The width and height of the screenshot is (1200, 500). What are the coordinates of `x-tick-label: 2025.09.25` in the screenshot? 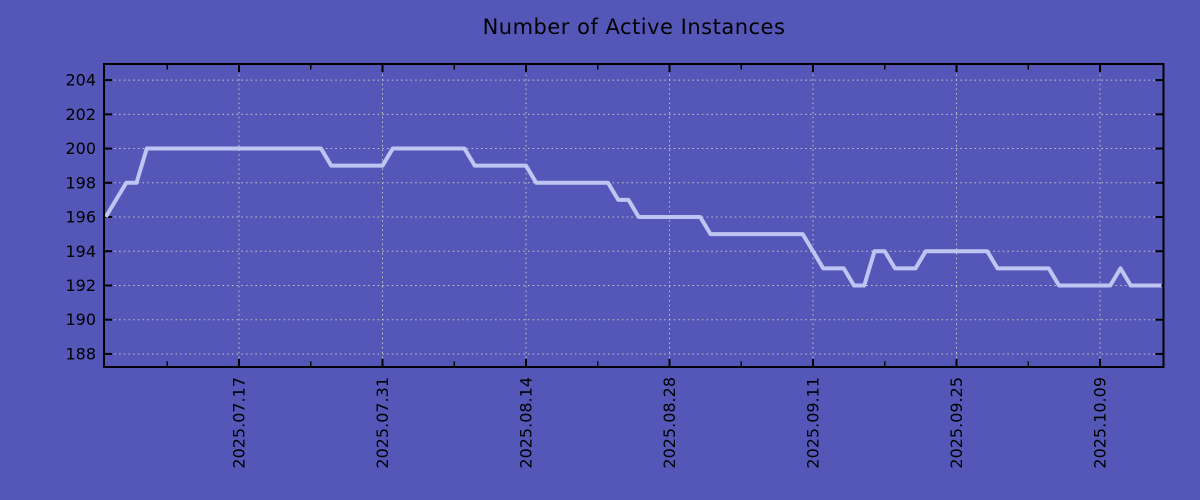 It's located at (956, 423).